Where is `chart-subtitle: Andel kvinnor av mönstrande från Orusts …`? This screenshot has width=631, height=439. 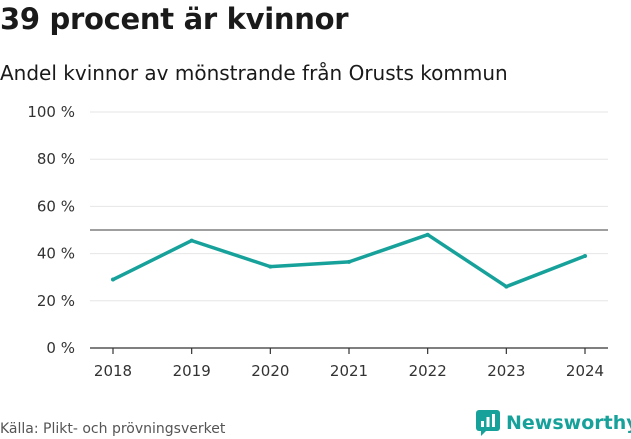 chart-subtitle: Andel kvinnor av mönstrande från Orusts … is located at coordinates (254, 73).